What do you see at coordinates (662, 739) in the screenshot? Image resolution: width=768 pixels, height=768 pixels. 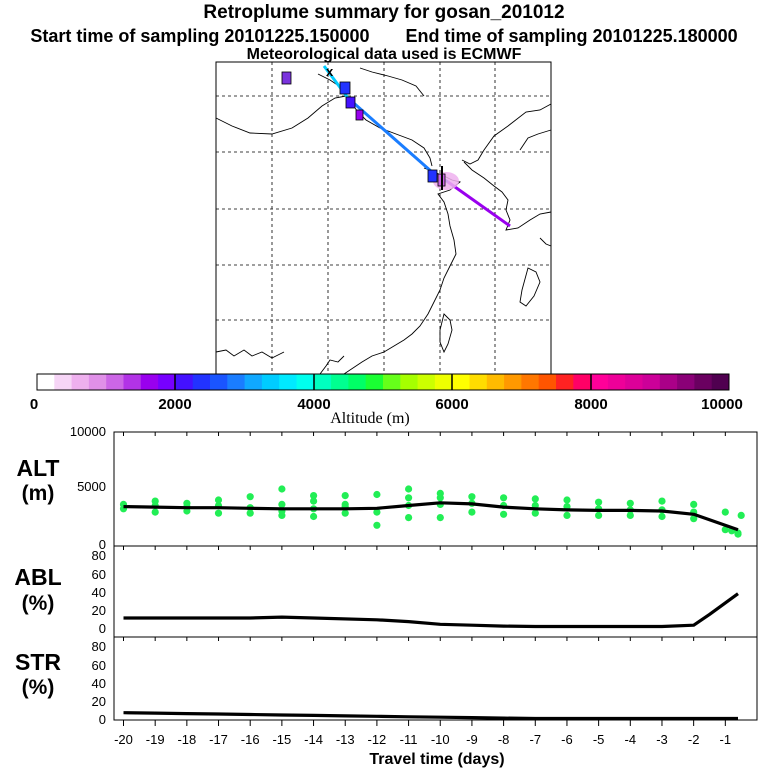 I see `x-tick-label: -3` at bounding box center [662, 739].